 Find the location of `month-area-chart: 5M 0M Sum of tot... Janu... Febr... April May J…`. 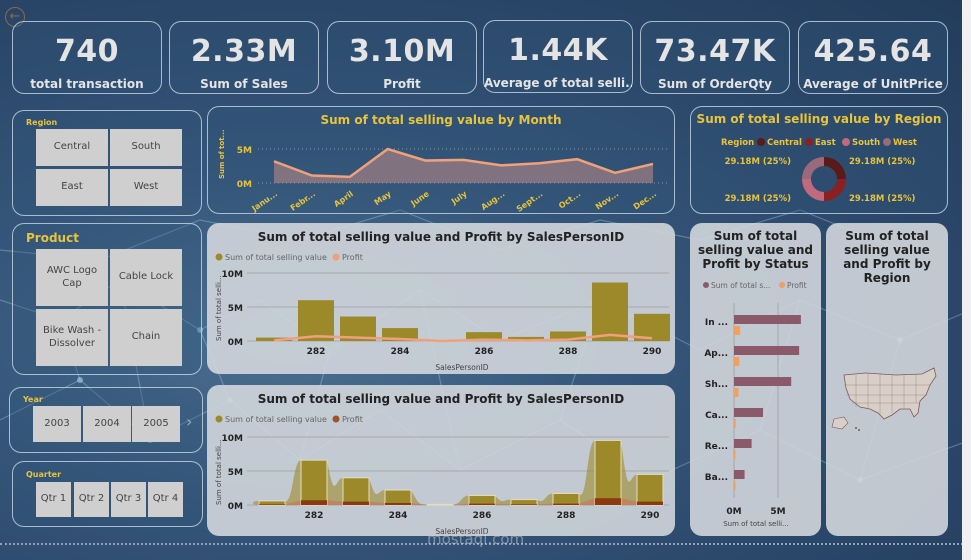

month-area-chart: 5M 0M Sum of tot... Janu... Febr... April May J… is located at coordinates (443, 171).